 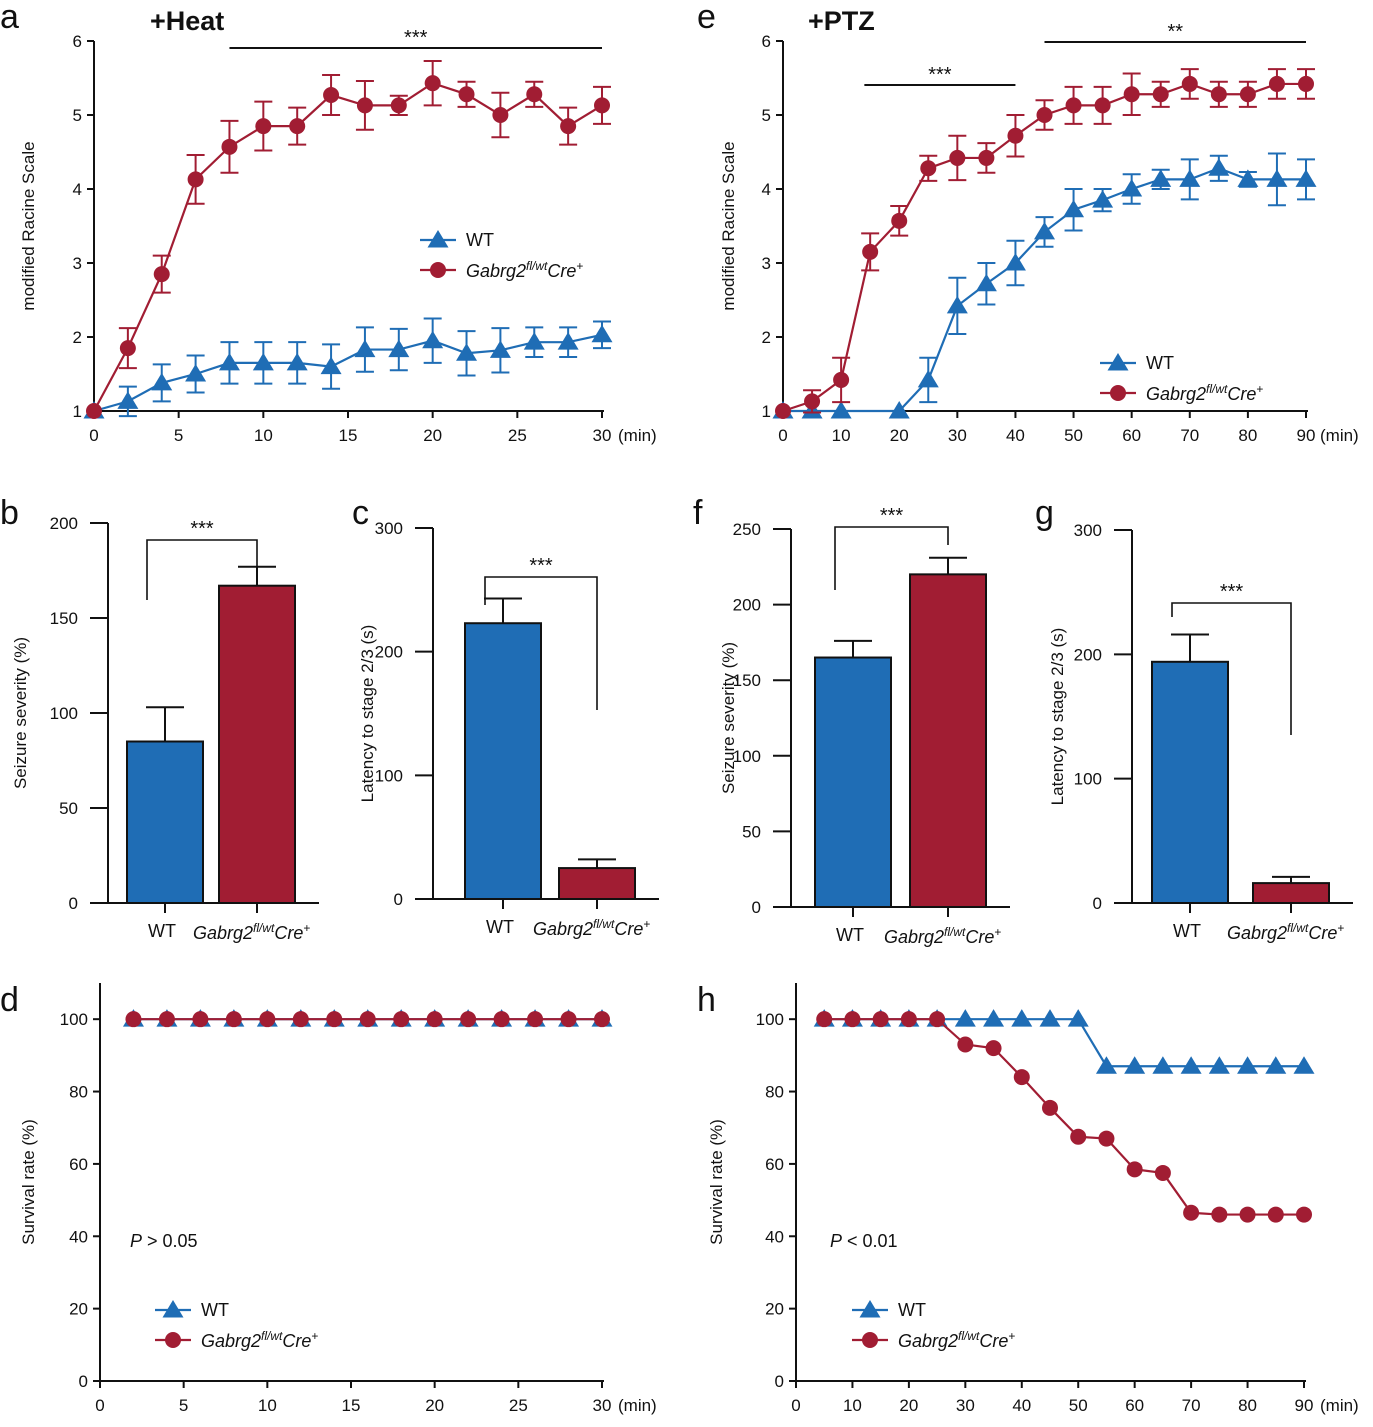 What do you see at coordinates (348, 435) in the screenshot?
I see `x-tick-label: 15` at bounding box center [348, 435].